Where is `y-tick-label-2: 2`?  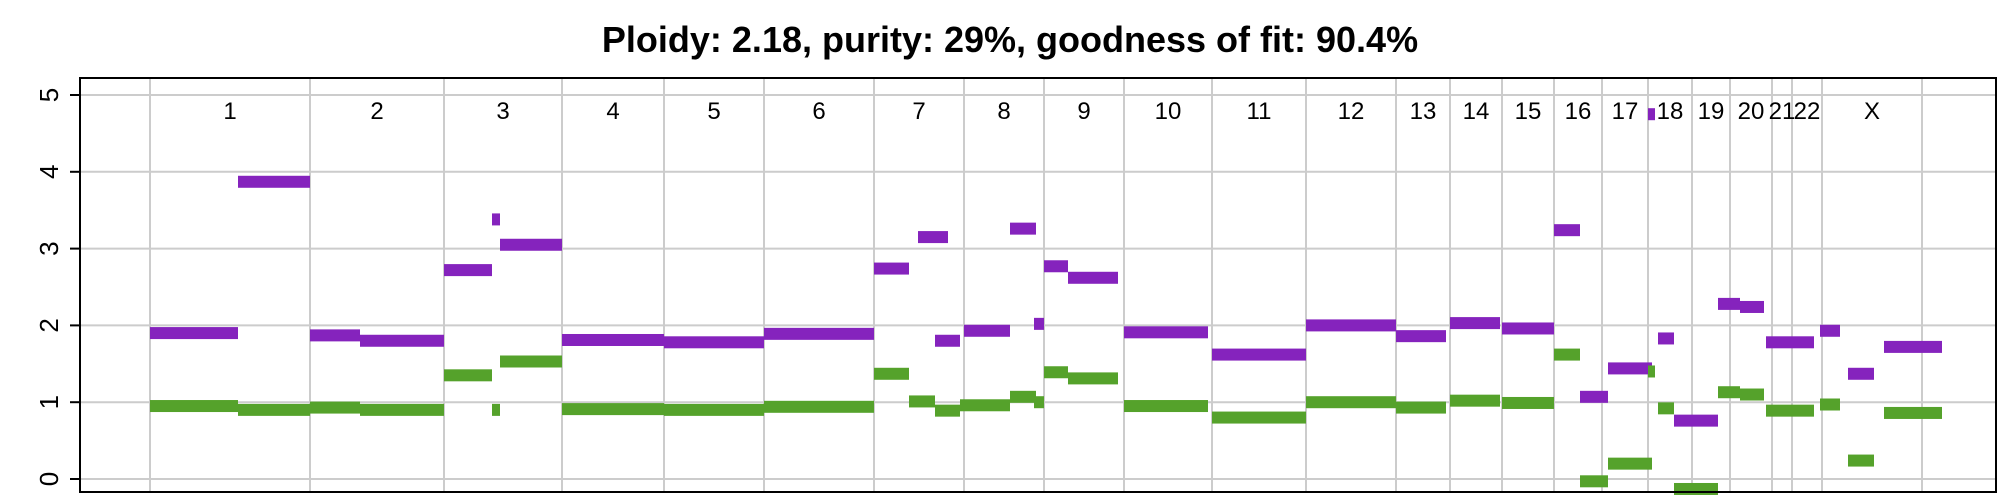 y-tick-label-2: 2 is located at coordinates (49, 325).